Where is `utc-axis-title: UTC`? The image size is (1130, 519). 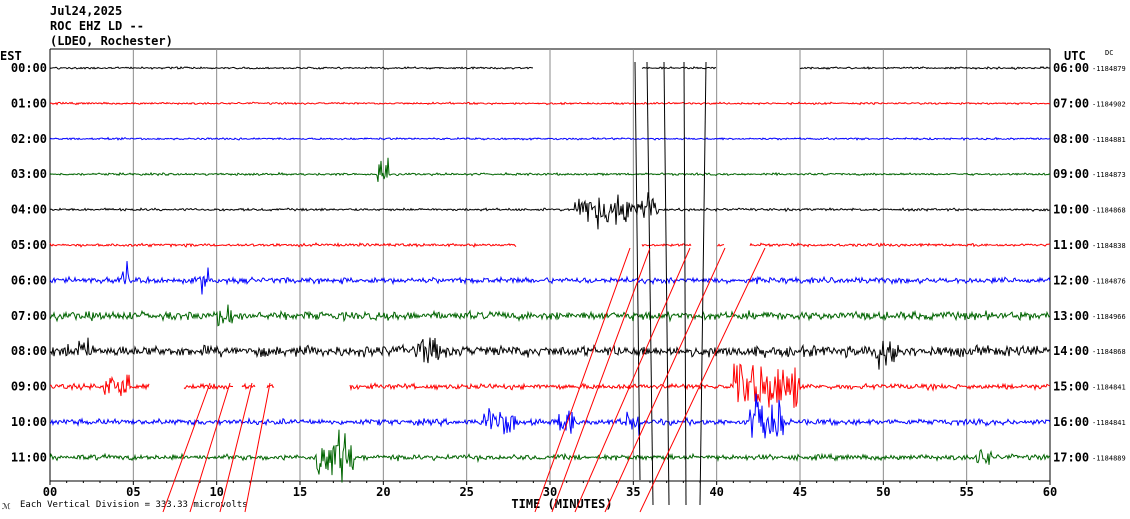 utc-axis-title: UTC is located at coordinates (1075, 56).